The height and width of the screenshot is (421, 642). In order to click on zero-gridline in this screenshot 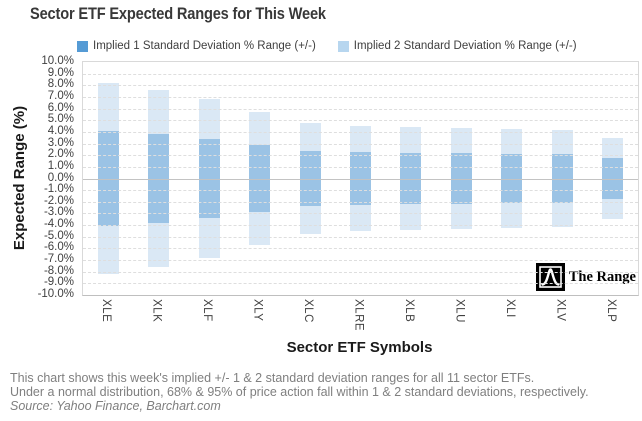, I will do `click(360, 179)`.